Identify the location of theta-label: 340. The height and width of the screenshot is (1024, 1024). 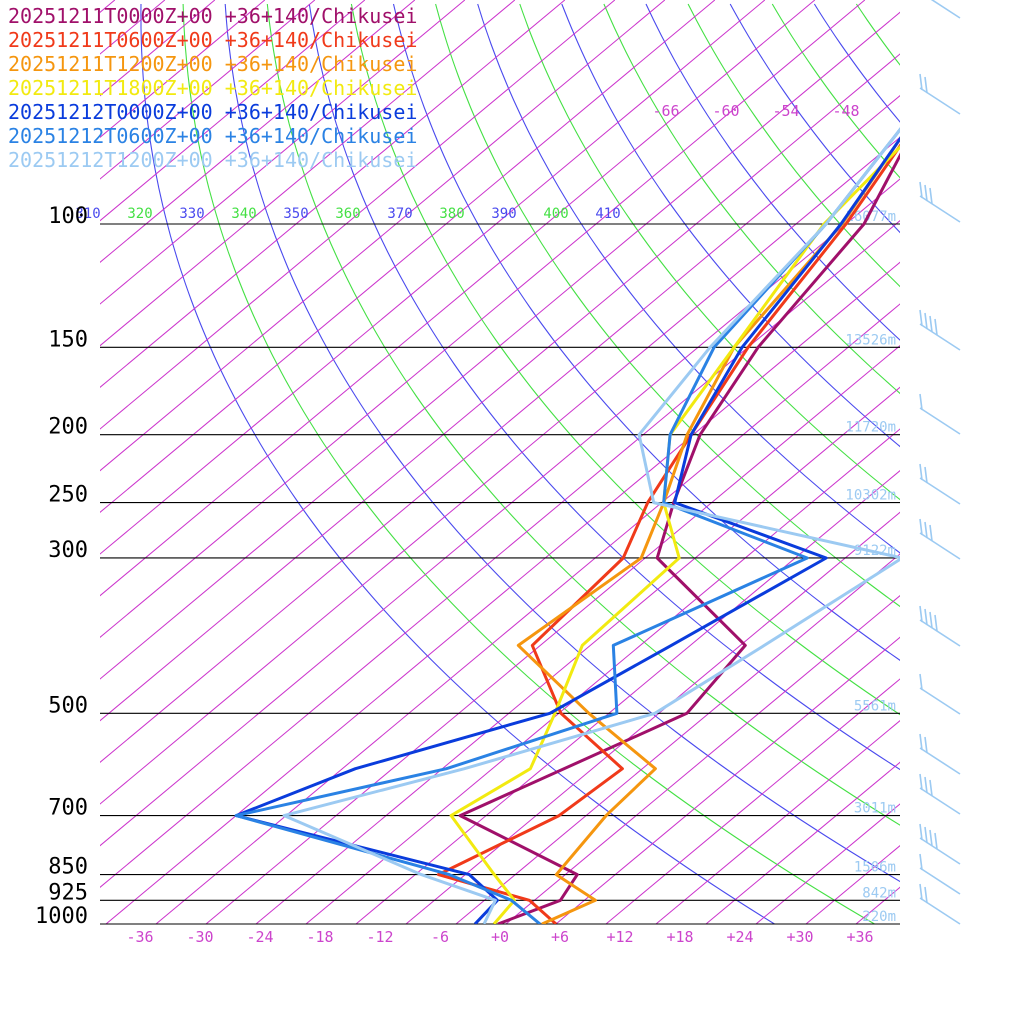
(243, 214).